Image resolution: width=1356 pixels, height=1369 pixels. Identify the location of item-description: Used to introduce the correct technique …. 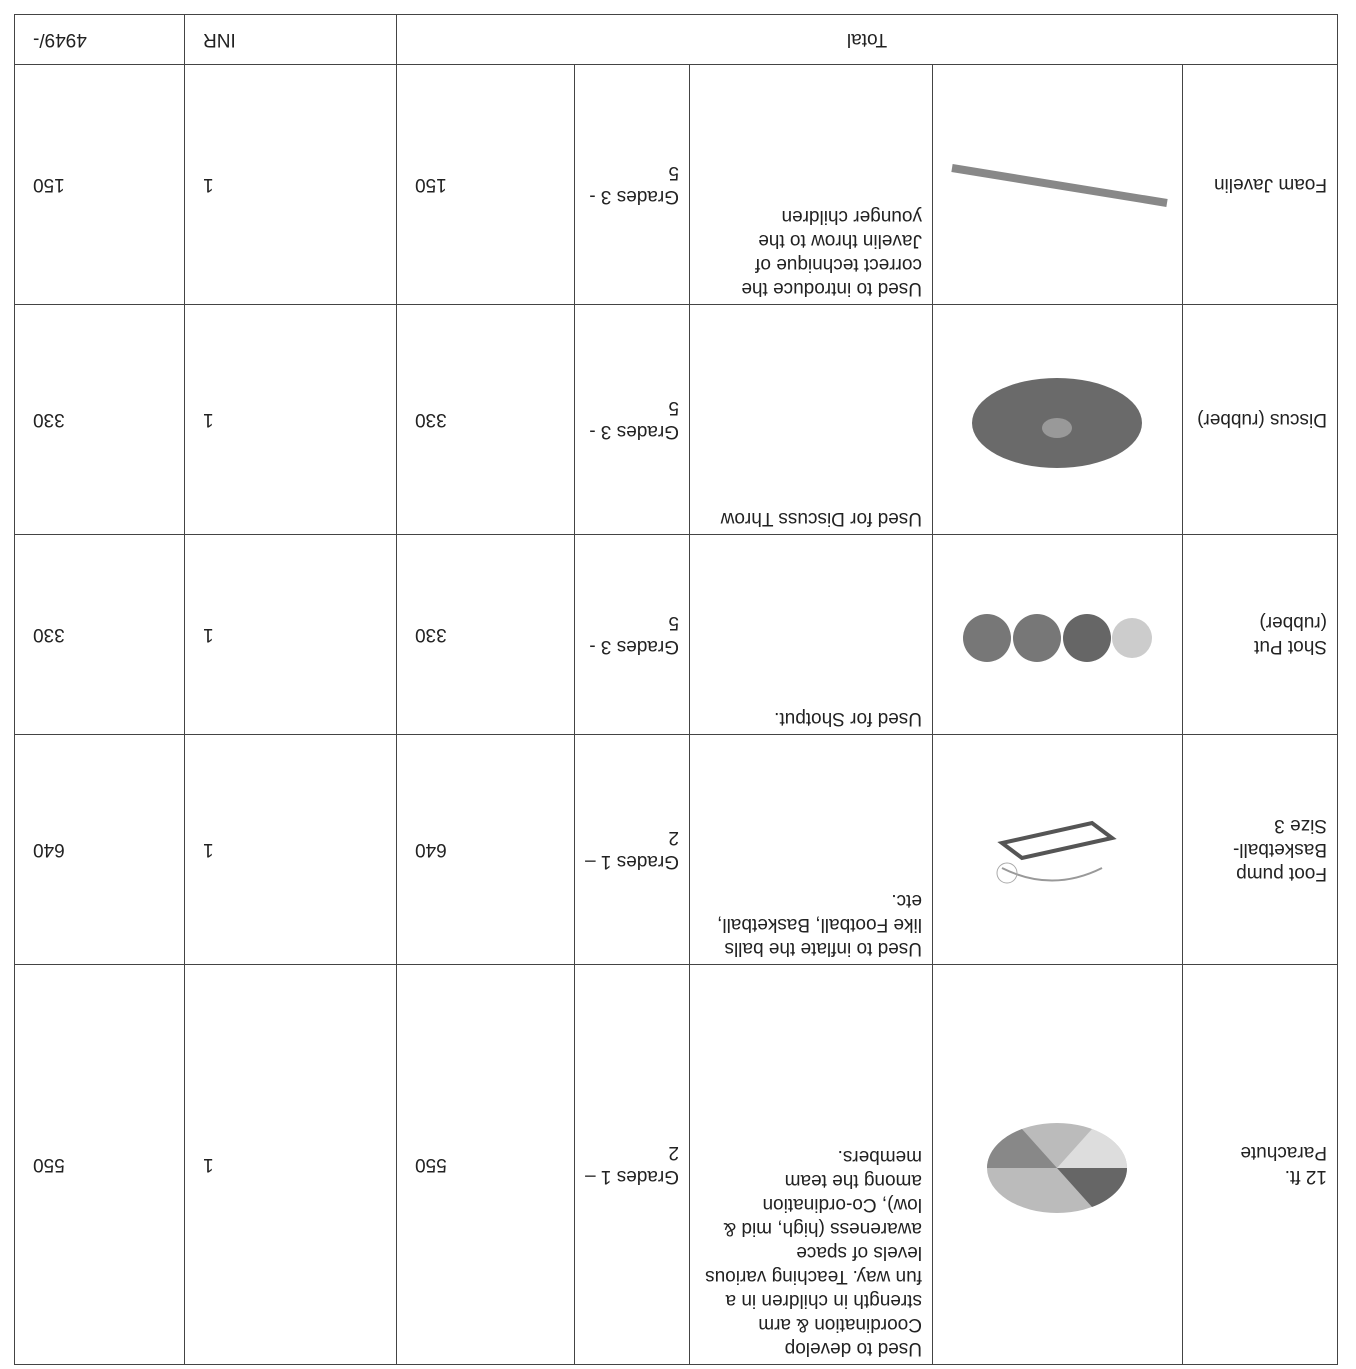
(811, 184).